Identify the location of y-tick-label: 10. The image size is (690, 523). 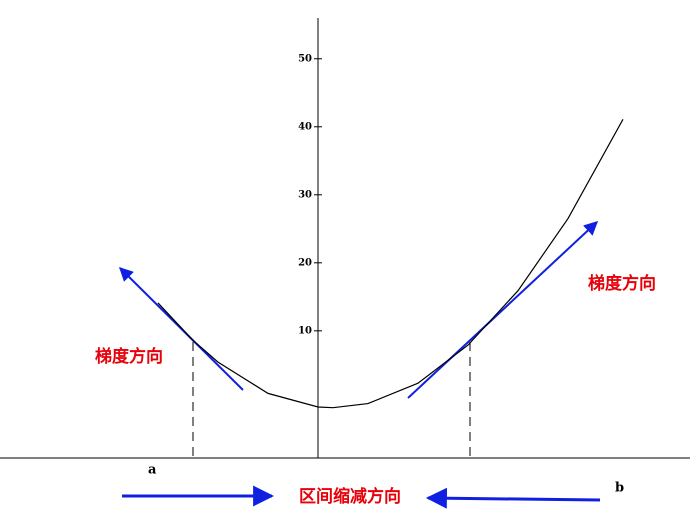
(305, 330).